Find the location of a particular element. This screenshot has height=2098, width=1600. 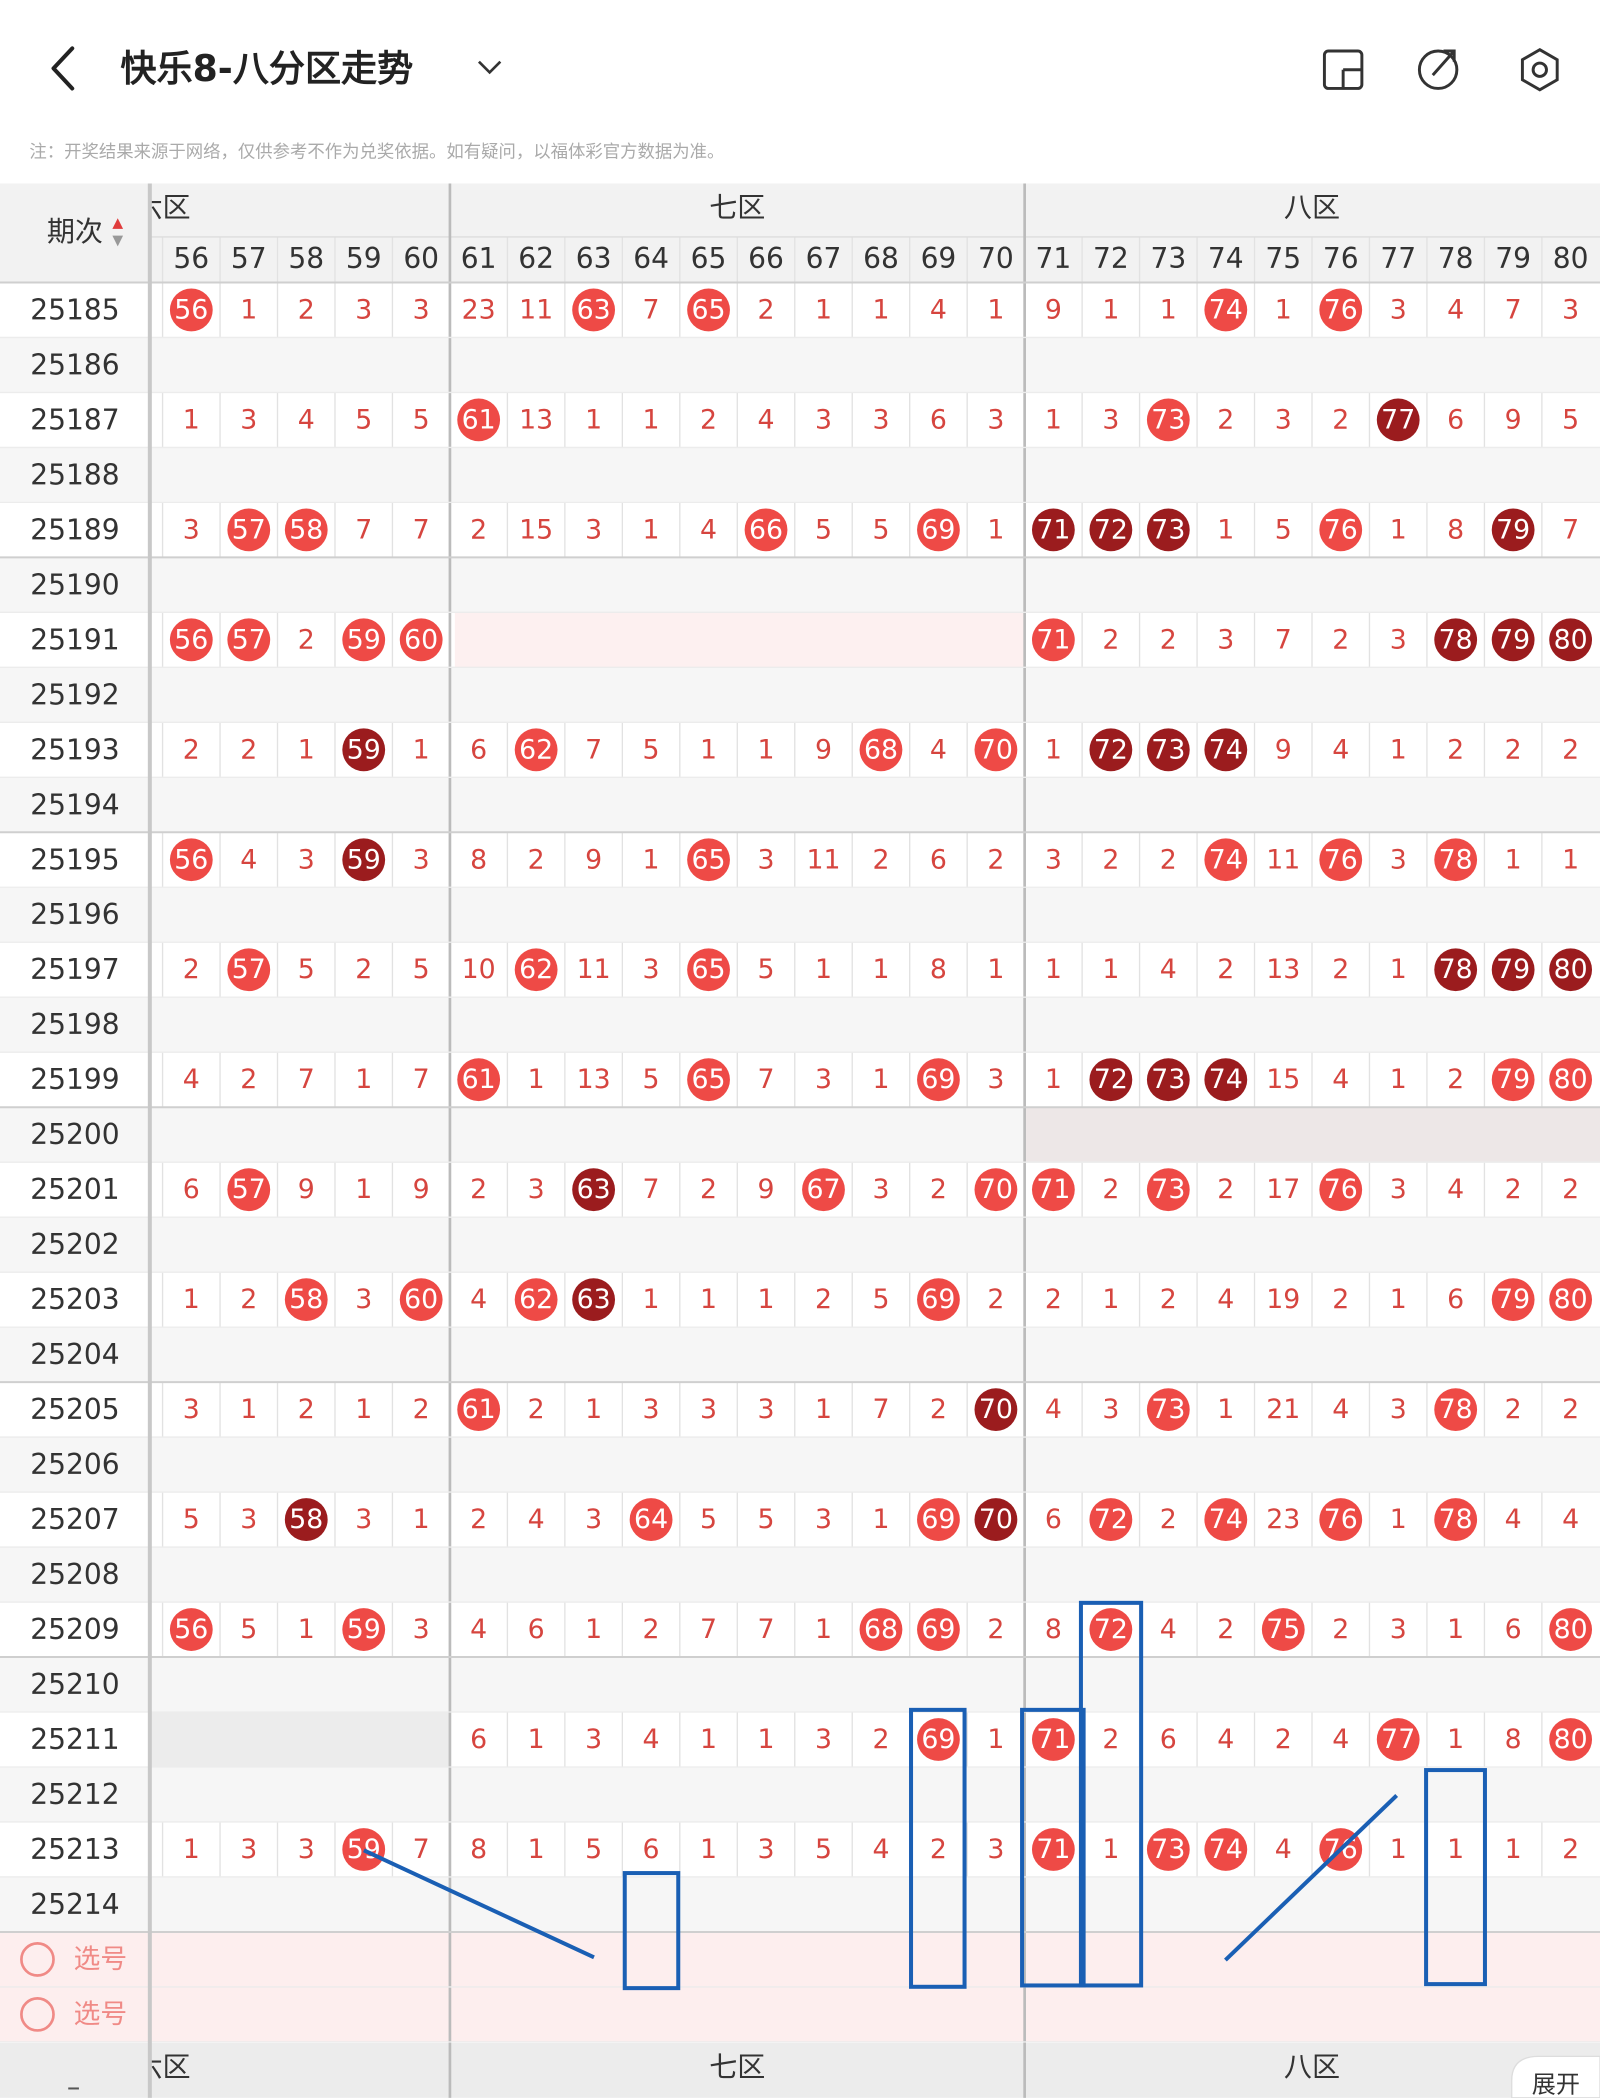

title-dropdown is located at coordinates (489, 67).